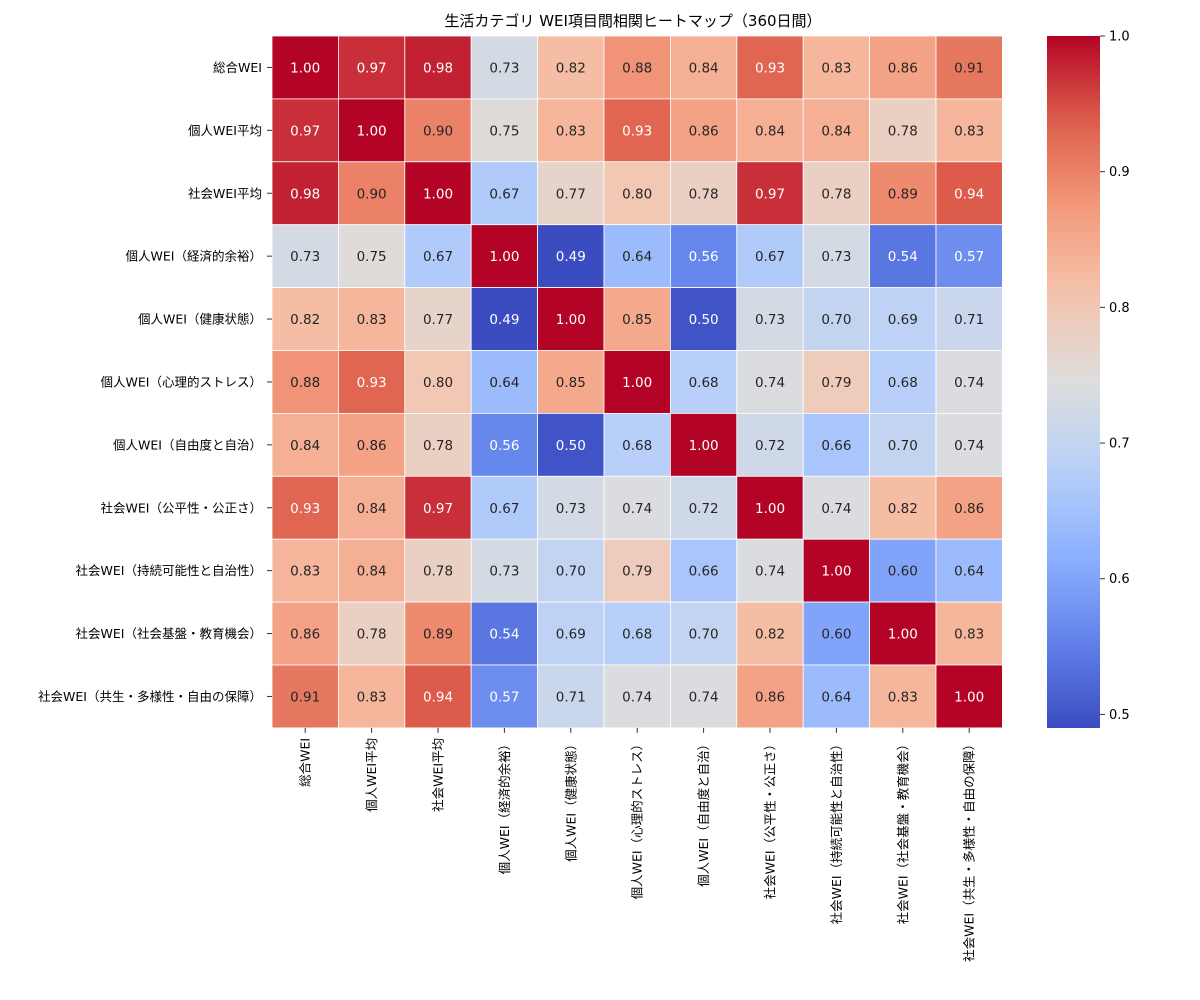  What do you see at coordinates (1119, 308) in the screenshot?
I see `colorbar-tick-label: 0.8` at bounding box center [1119, 308].